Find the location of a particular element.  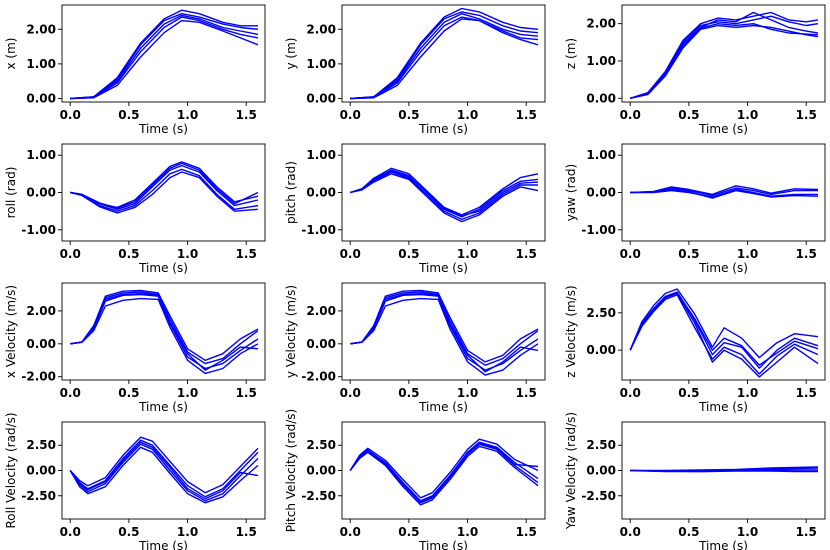

subplot-1: 0.0 0.5 1.0 1.5 0.00 1.00 2.00 Time (s) x (m) is located at coordinates (135, 70).